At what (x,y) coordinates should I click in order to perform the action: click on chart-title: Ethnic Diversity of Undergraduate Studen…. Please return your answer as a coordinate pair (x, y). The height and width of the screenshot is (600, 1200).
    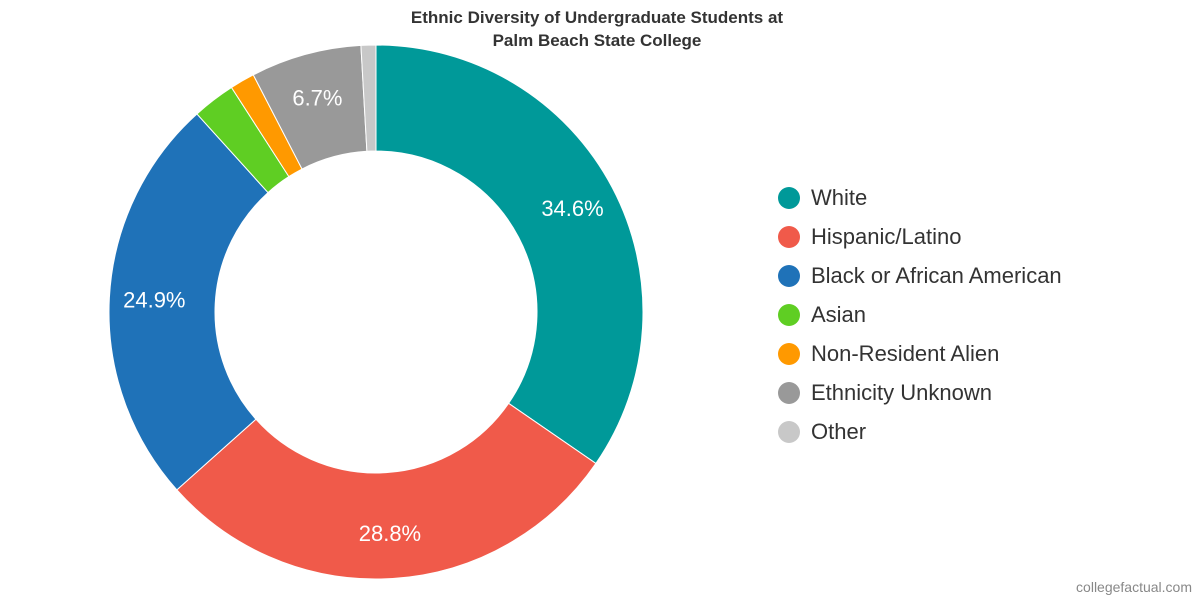
    Looking at the image, I should click on (597, 29).